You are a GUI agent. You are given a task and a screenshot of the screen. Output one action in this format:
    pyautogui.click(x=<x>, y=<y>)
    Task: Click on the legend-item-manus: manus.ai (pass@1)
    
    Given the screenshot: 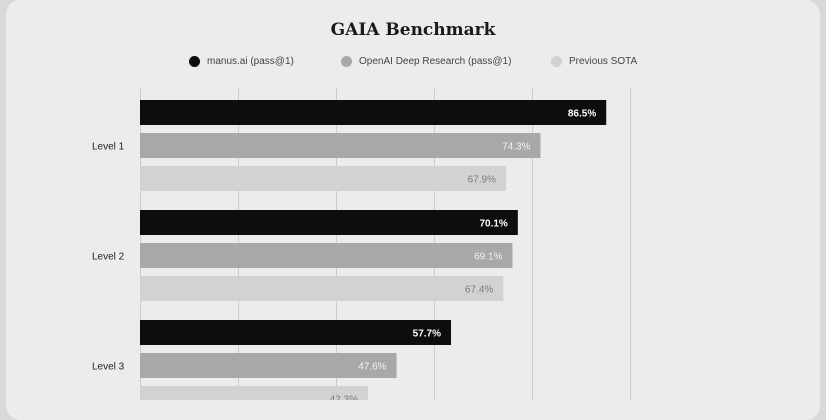 What is the action you would take?
    pyautogui.click(x=241, y=61)
    